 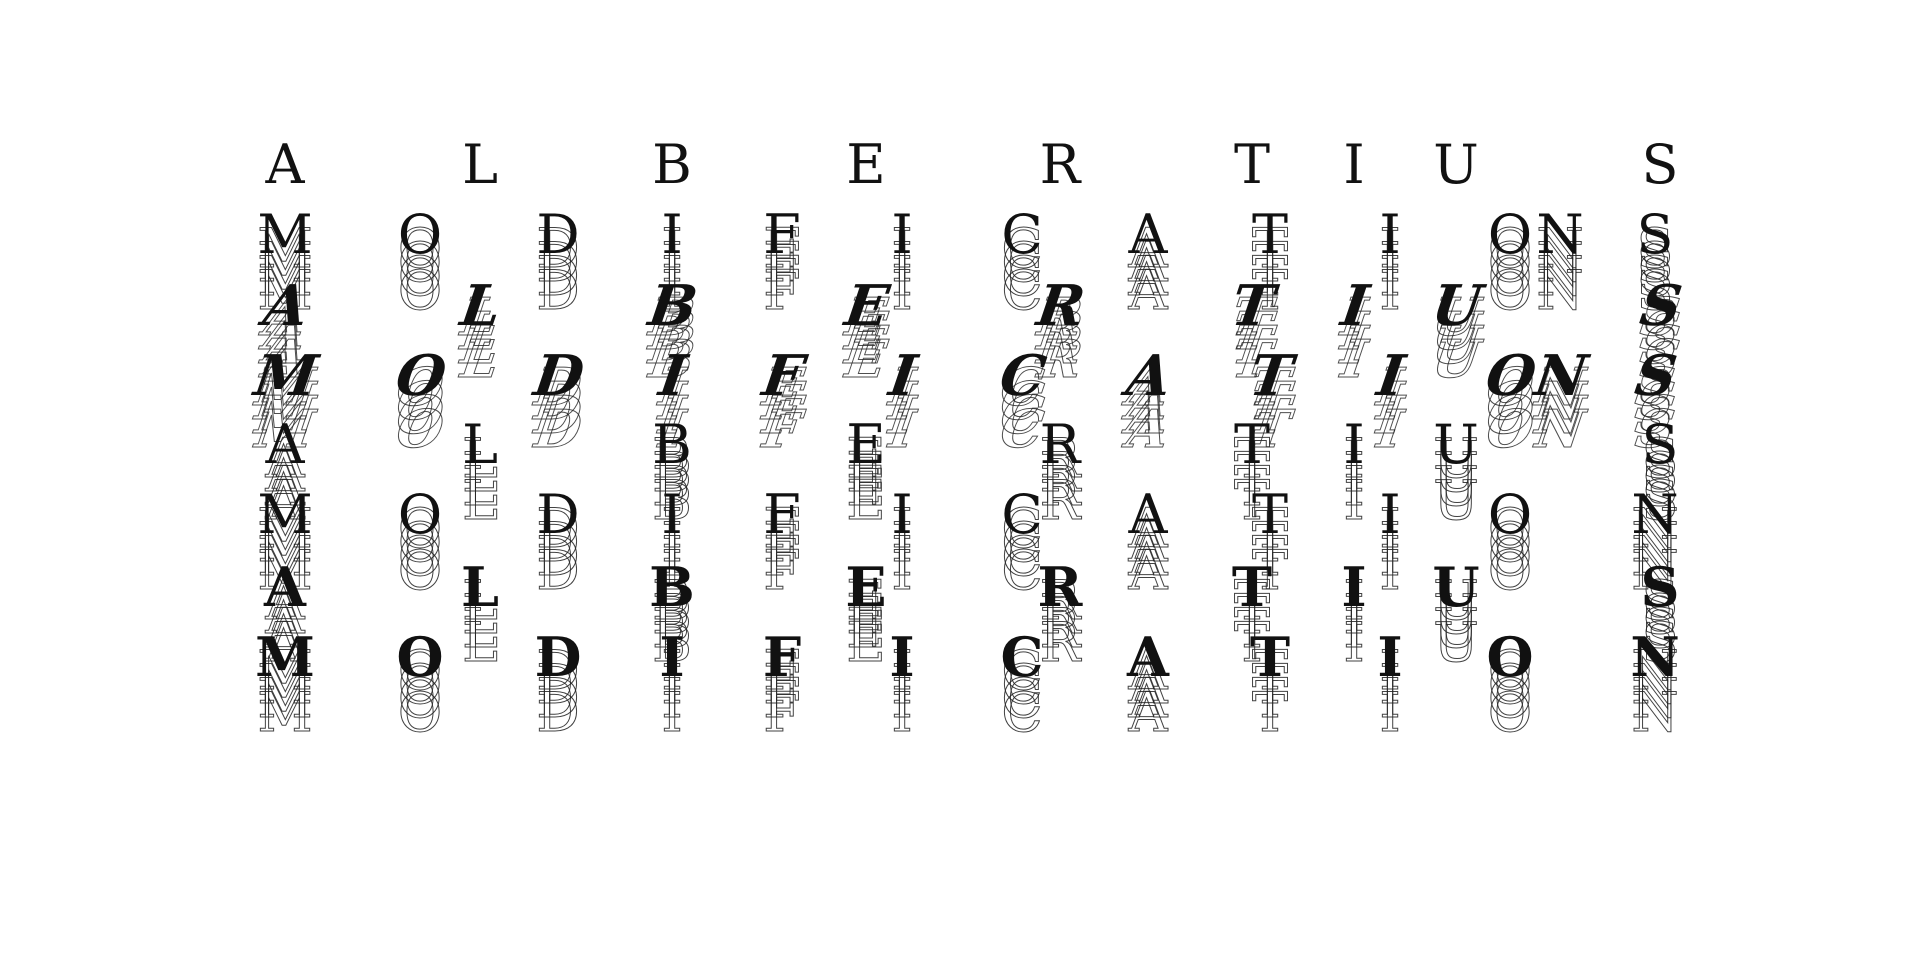 I want to click on letter-u: U, so click(x=1456, y=587).